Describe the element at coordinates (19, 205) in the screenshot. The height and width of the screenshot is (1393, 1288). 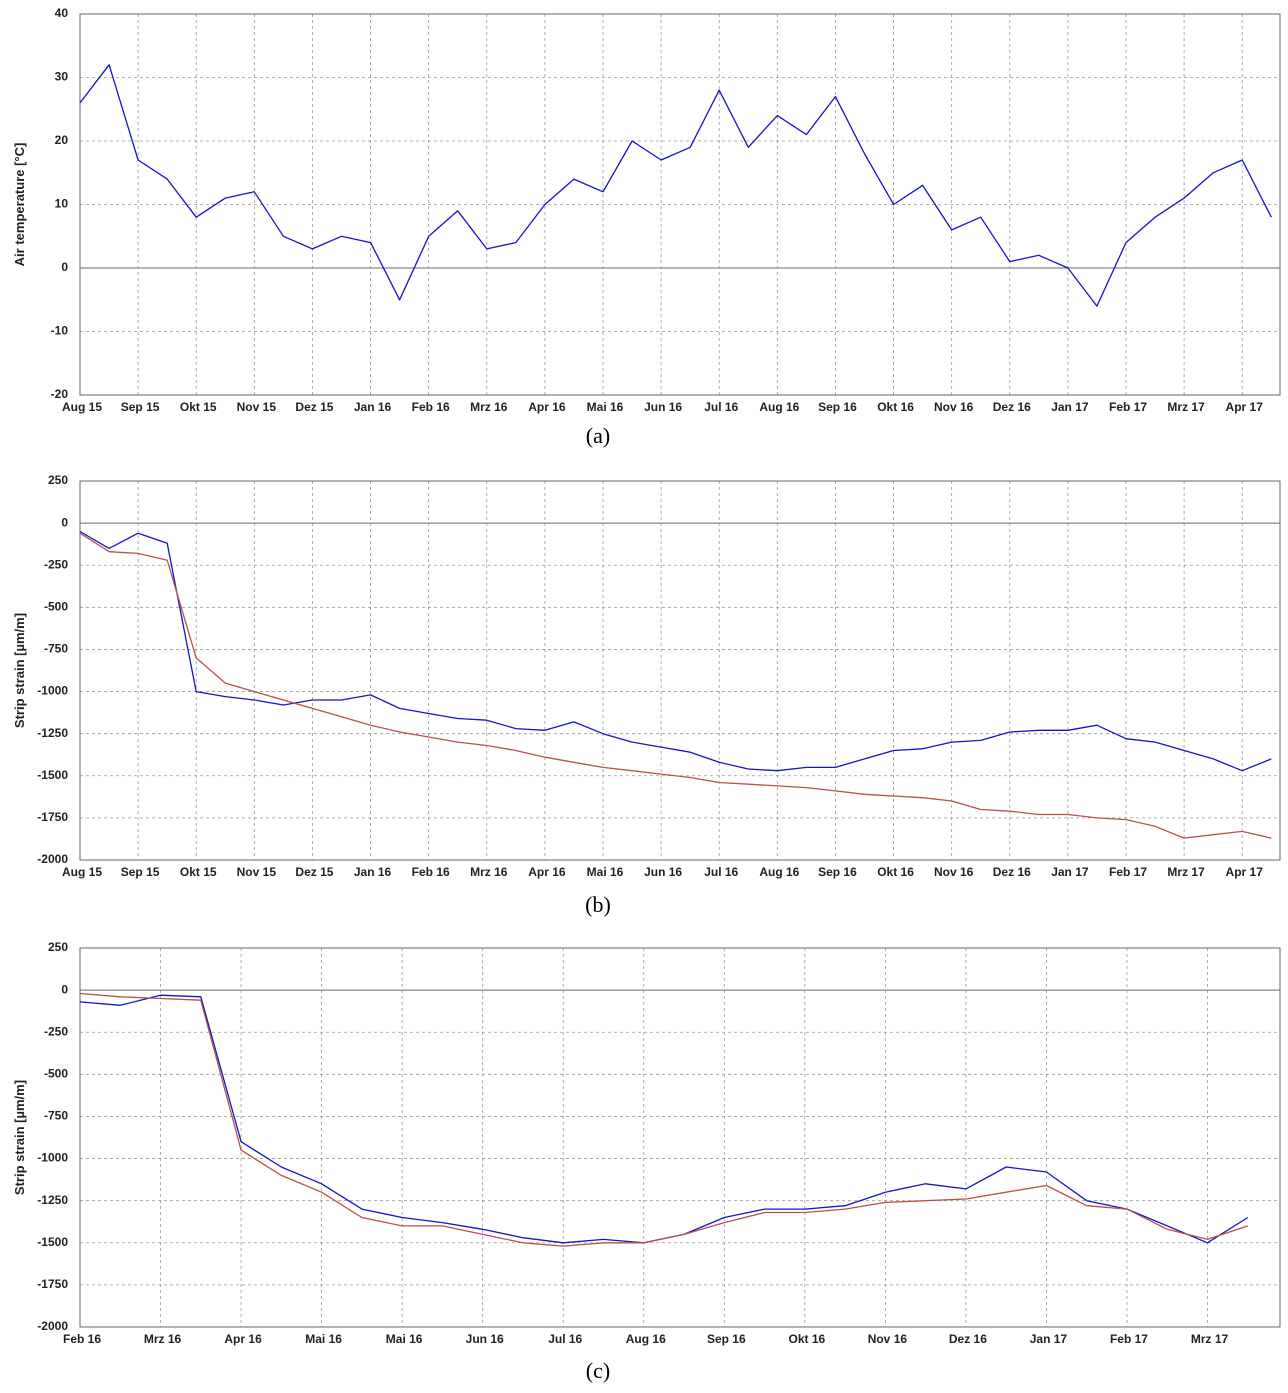
I see `y-axis-label: Air temperature [°C]` at that location.